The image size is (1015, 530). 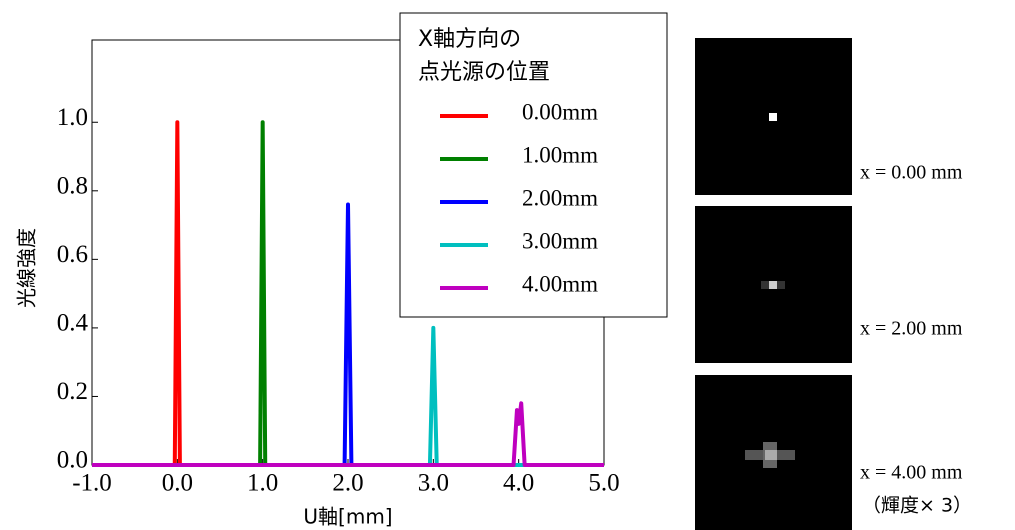 I want to click on legend-title: X軸方向の, so click(x=469, y=39).